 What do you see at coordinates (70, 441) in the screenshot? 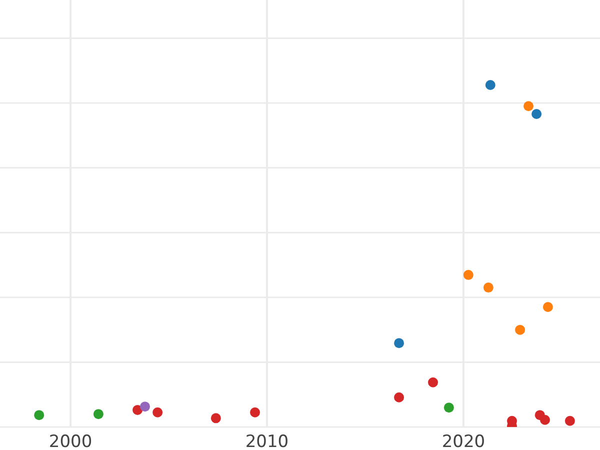
I see `x-tick-label: 2000` at bounding box center [70, 441].